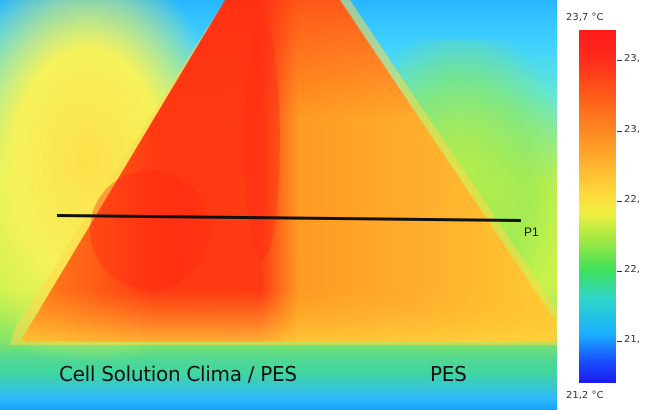 This screenshot has width=648, height=410. Describe the element at coordinates (585, 17) in the screenshot. I see `scale-max-label: 23,7 °C` at that location.